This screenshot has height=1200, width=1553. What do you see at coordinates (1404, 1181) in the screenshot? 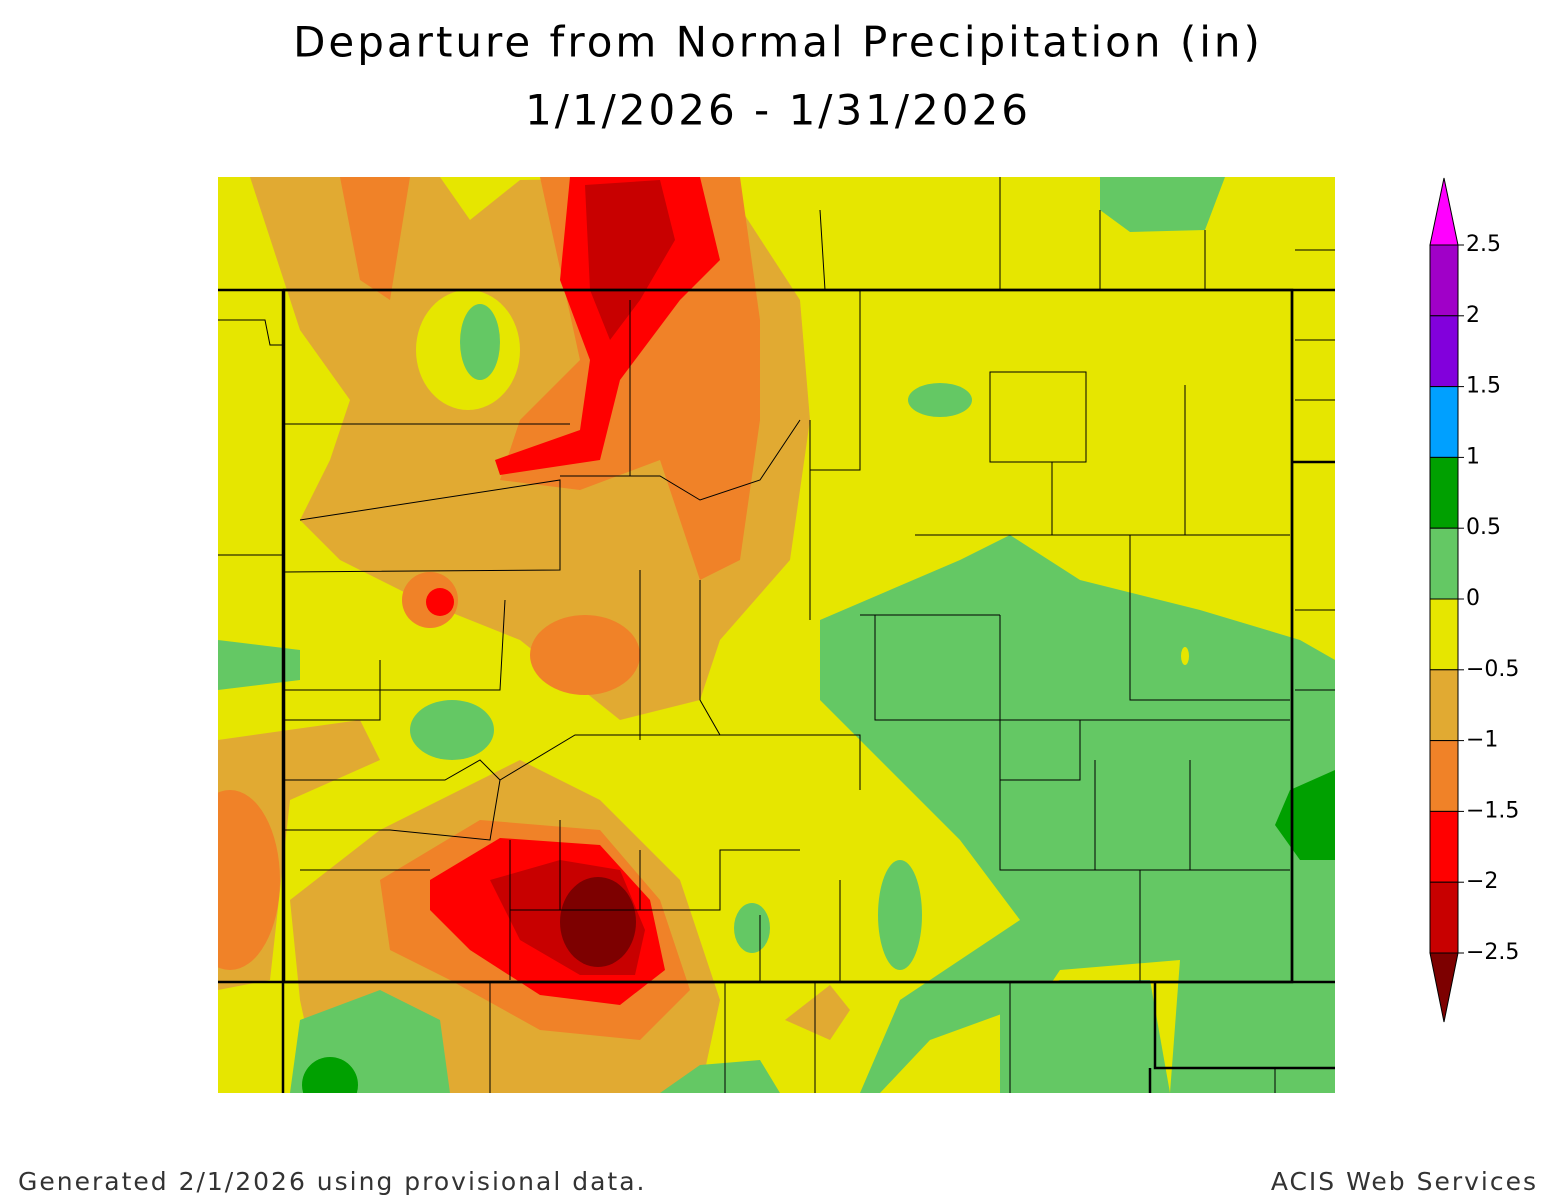
I see `footer-right: ACIS Web Services` at bounding box center [1404, 1181].